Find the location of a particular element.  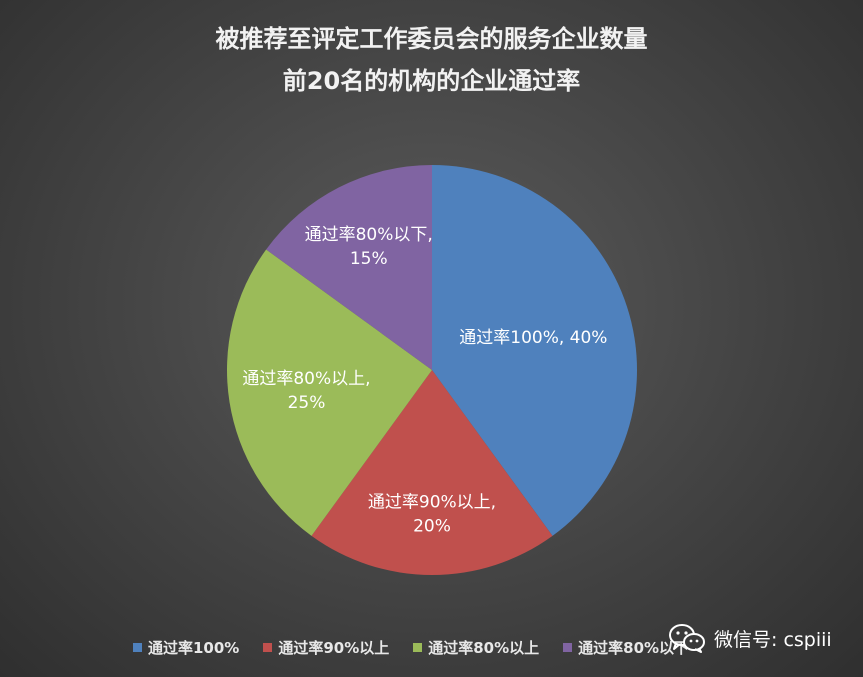

chart-title-line-2: 前20名的机构的企业通过率 is located at coordinates (431, 81).